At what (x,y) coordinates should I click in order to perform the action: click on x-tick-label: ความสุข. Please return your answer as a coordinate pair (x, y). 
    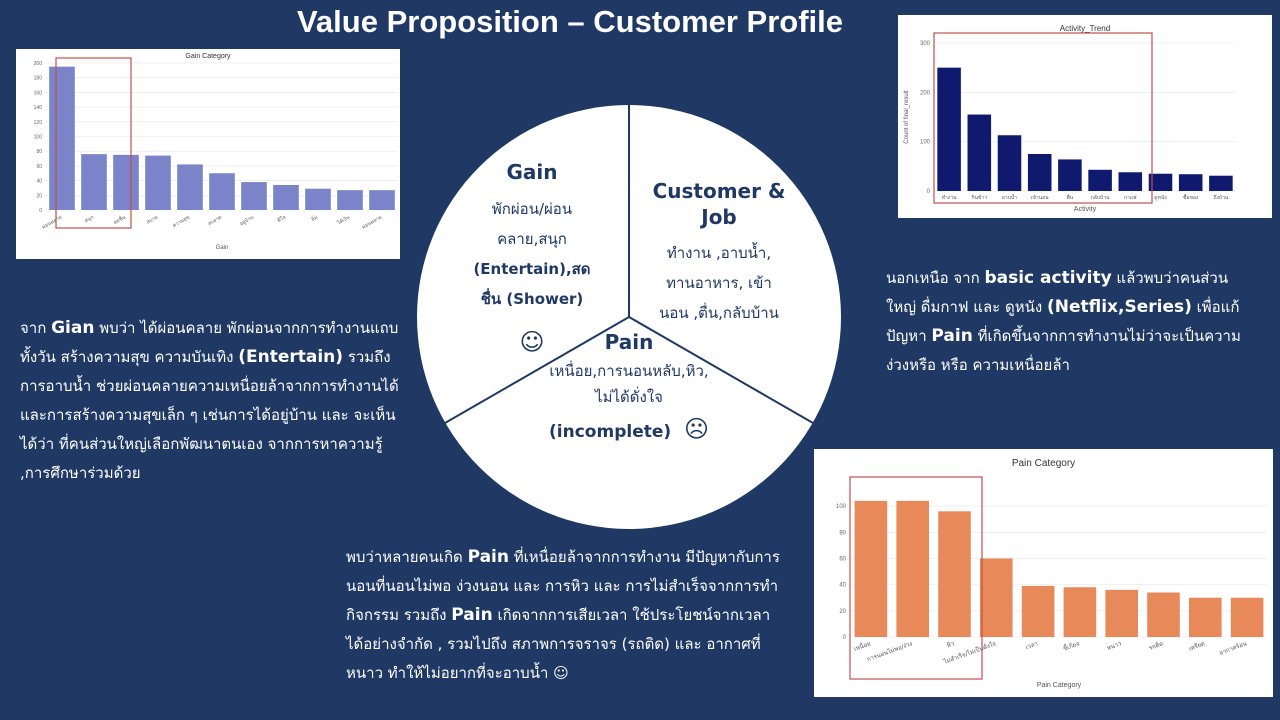
    Looking at the image, I should click on (181, 222).